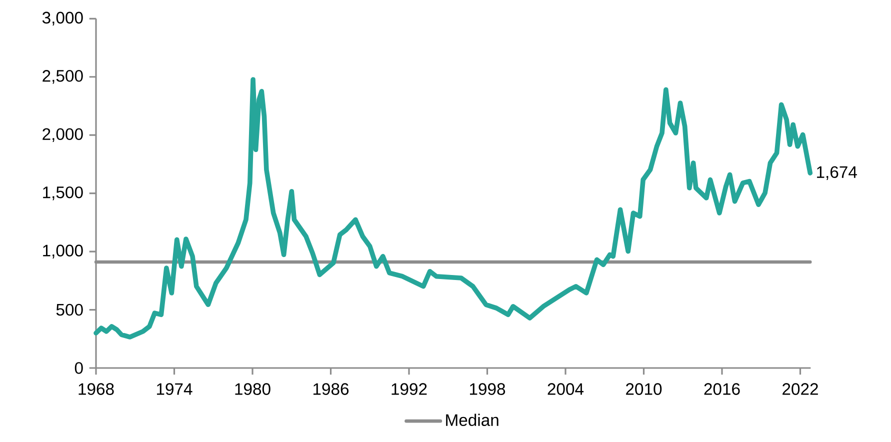  I want to click on x-tick-label: 1974, so click(174, 389).